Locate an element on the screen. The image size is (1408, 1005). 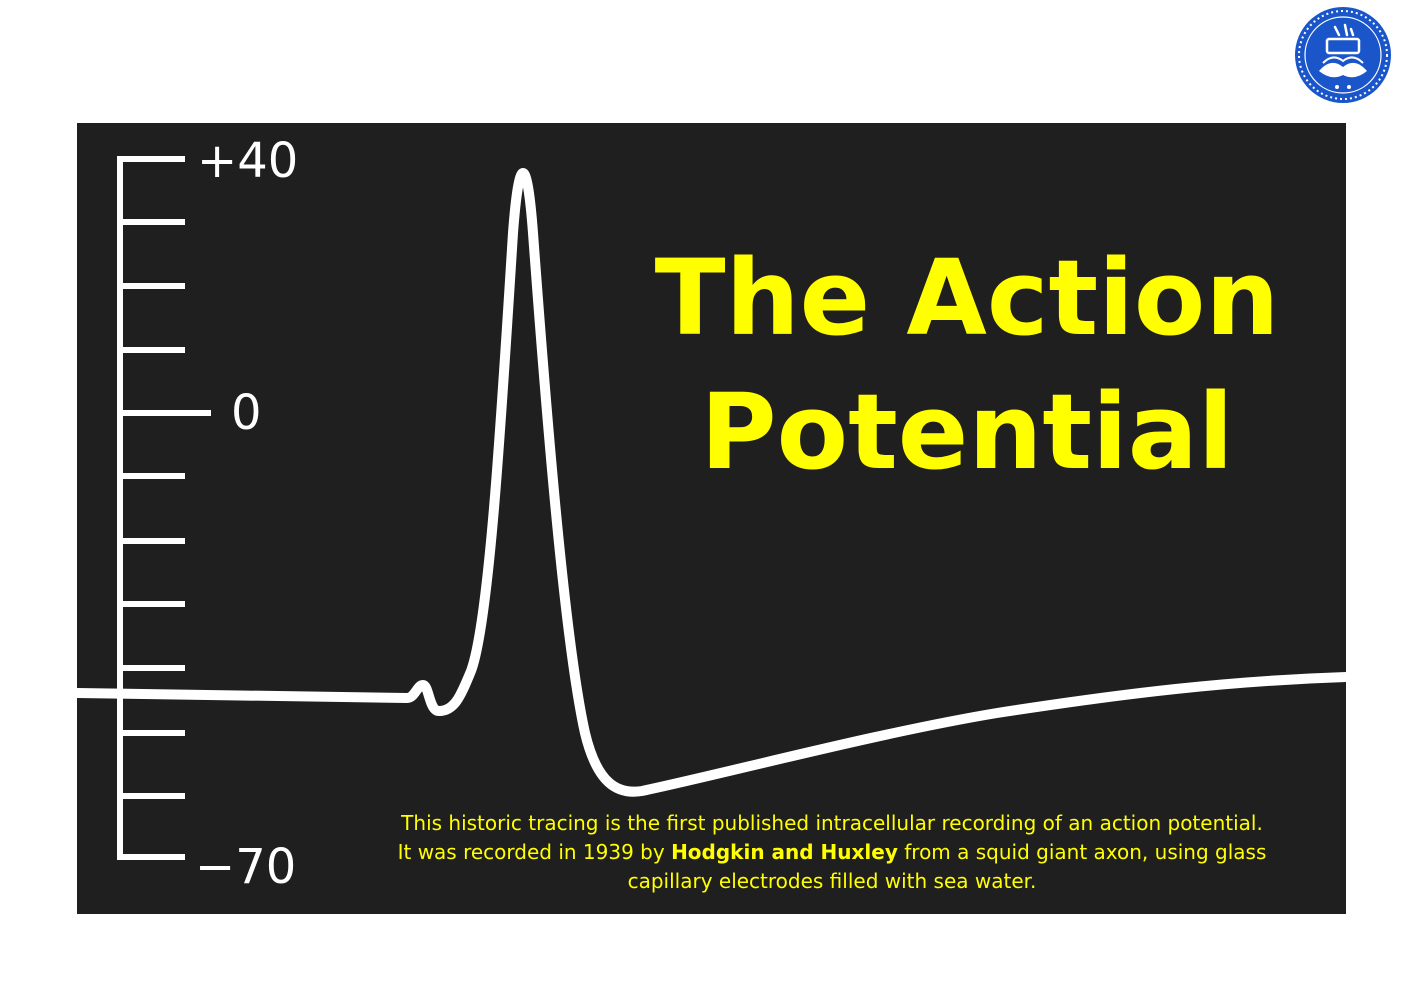
scale-label-plus40: +40 is located at coordinates (248, 161).